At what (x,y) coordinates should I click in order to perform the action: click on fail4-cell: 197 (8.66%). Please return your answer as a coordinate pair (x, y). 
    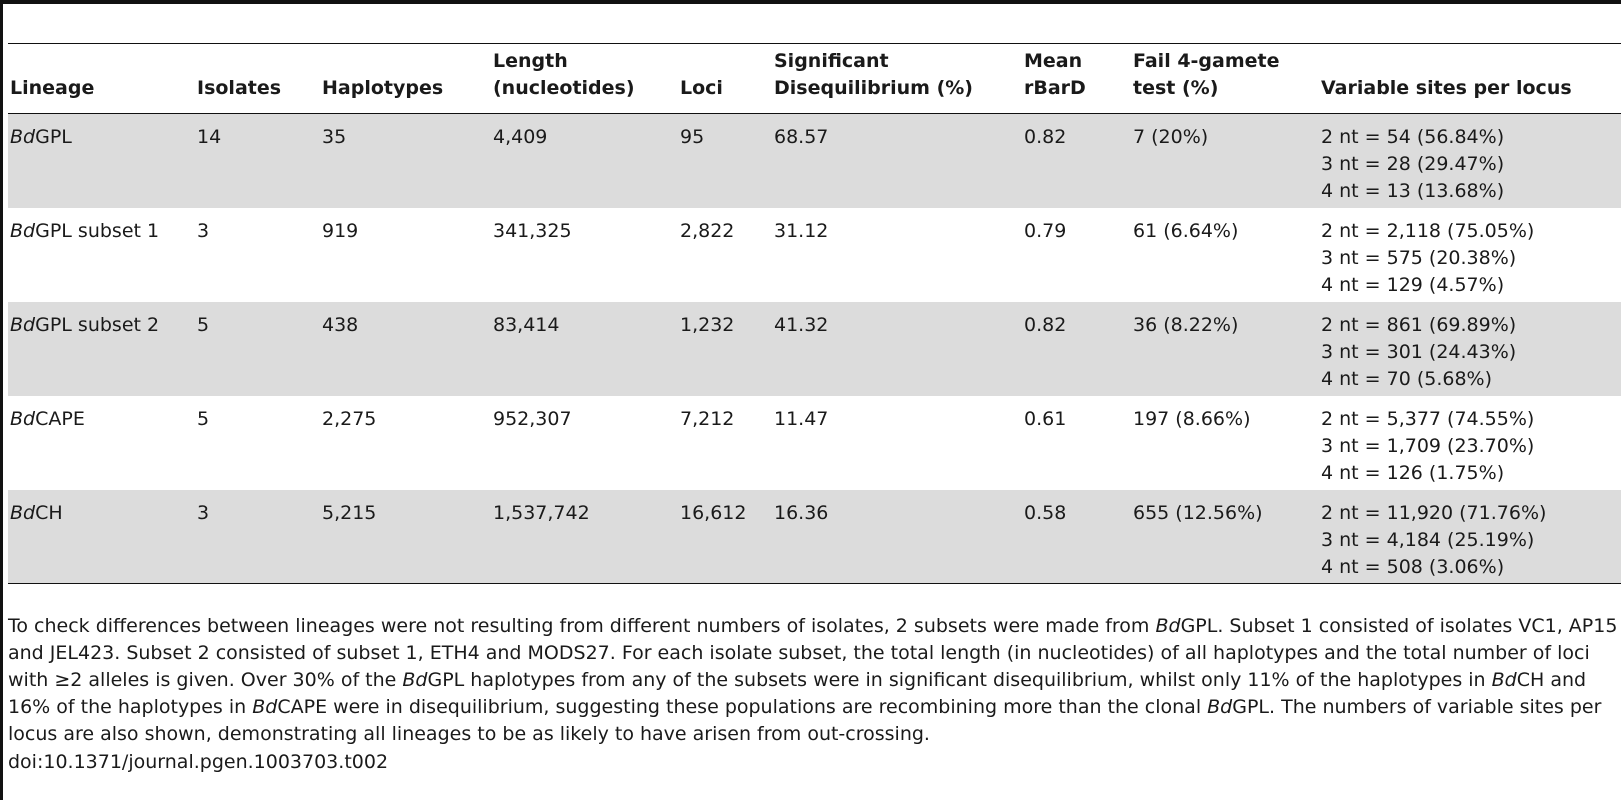
    Looking at the image, I should click on (1192, 418).